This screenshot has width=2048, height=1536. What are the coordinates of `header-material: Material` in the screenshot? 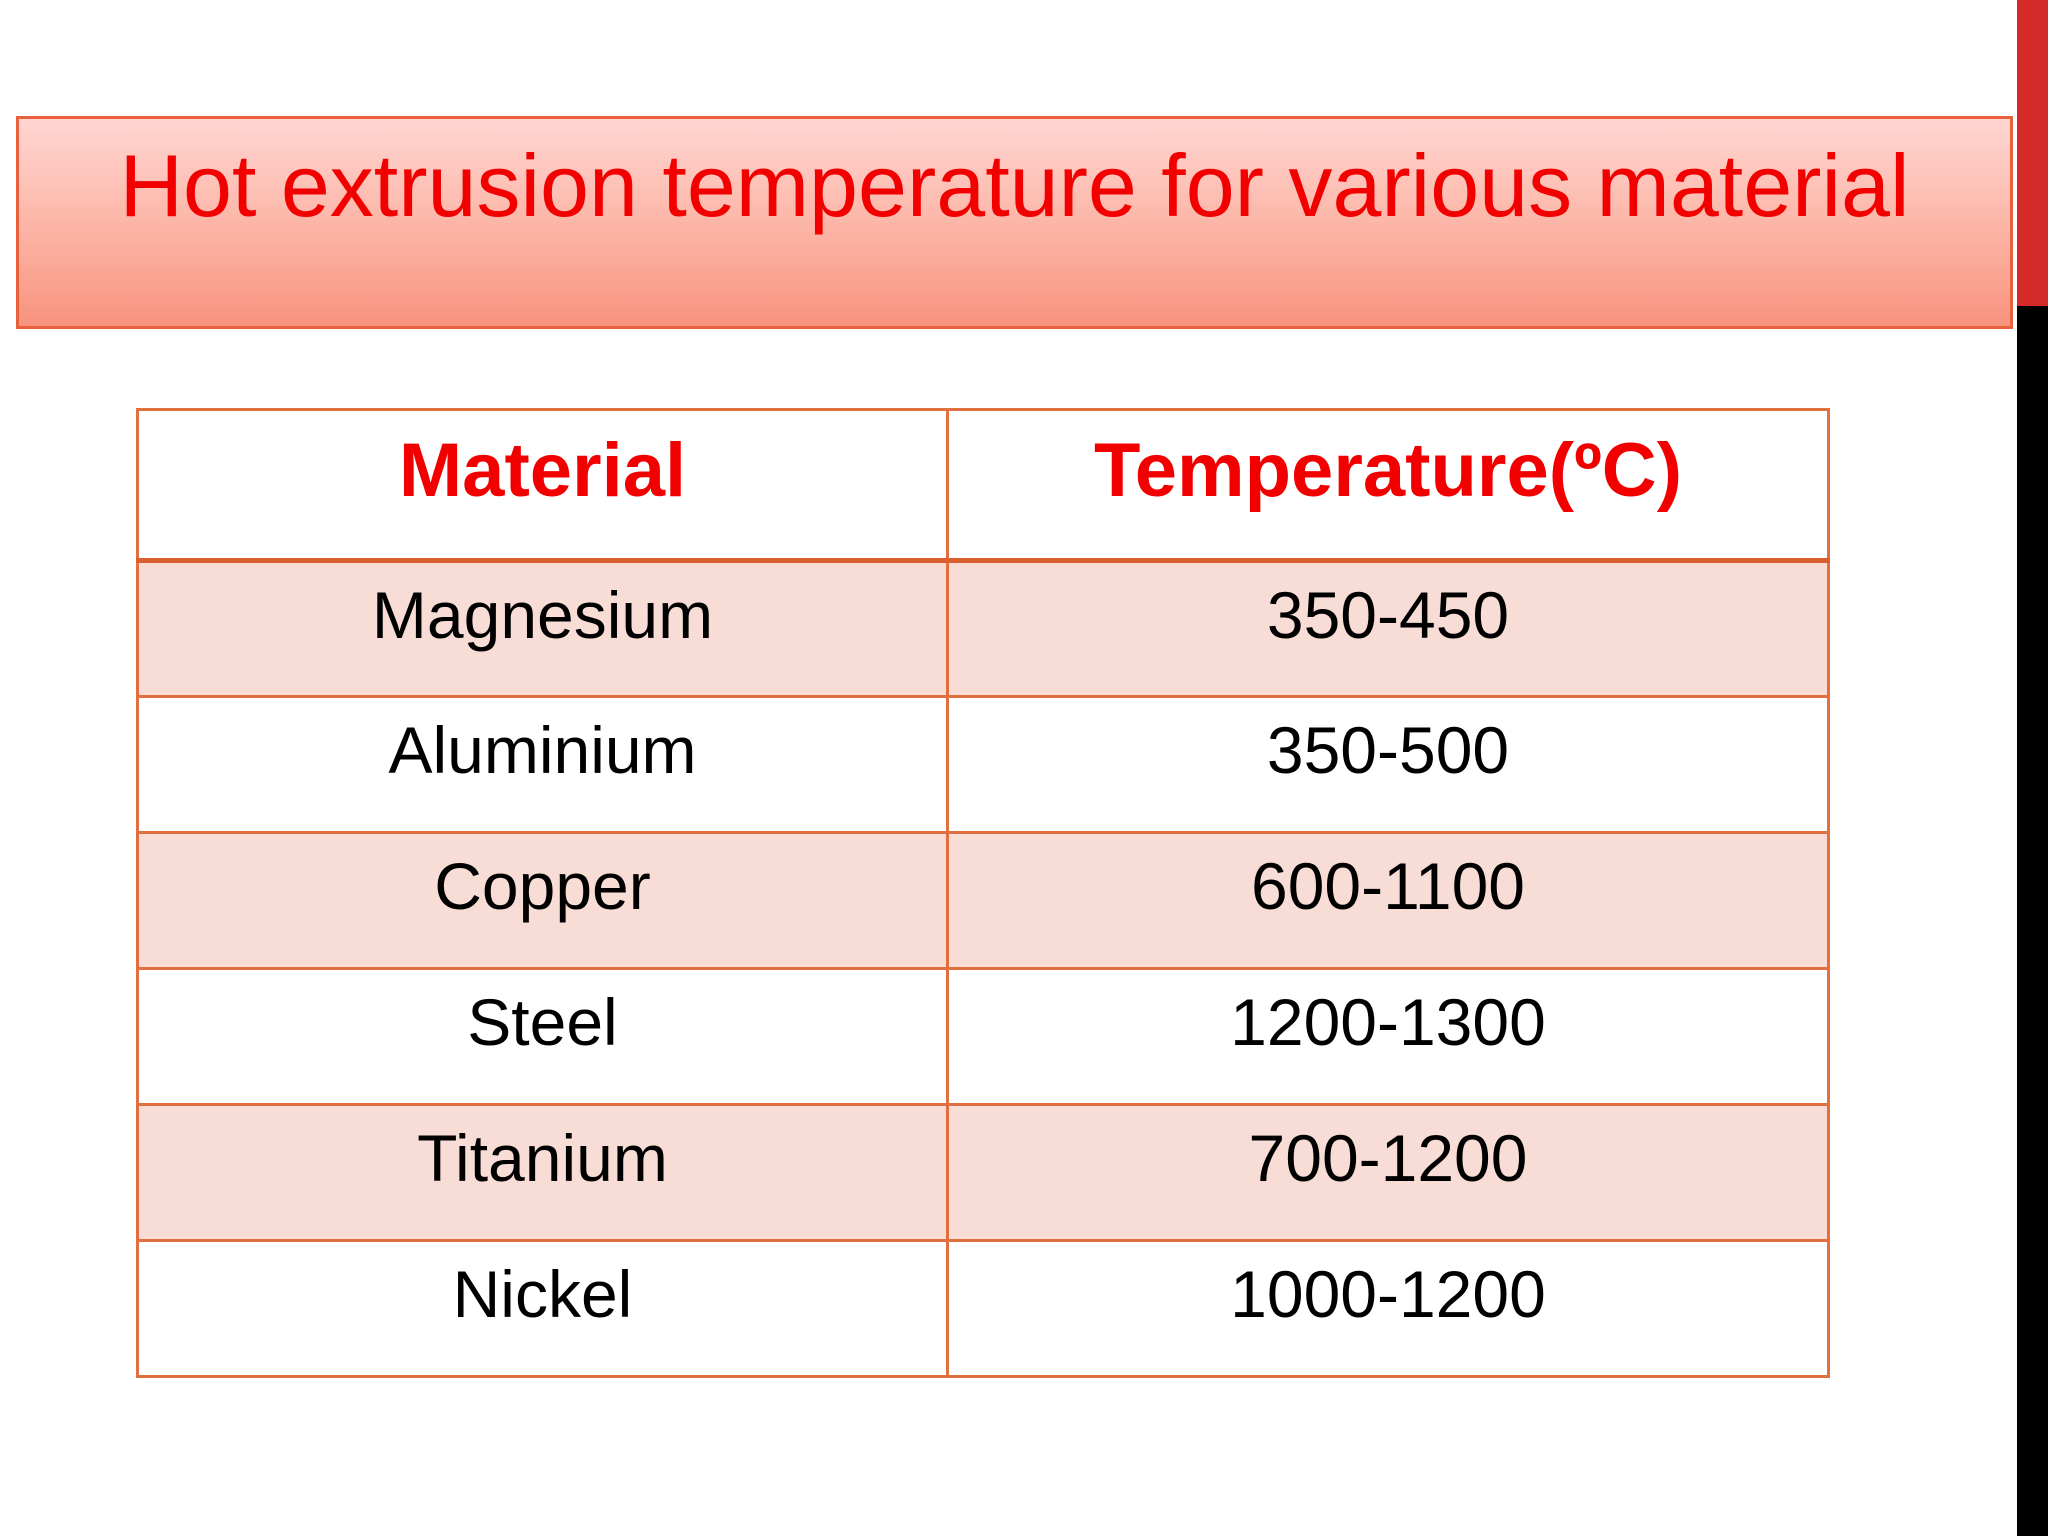 It's located at (542, 485).